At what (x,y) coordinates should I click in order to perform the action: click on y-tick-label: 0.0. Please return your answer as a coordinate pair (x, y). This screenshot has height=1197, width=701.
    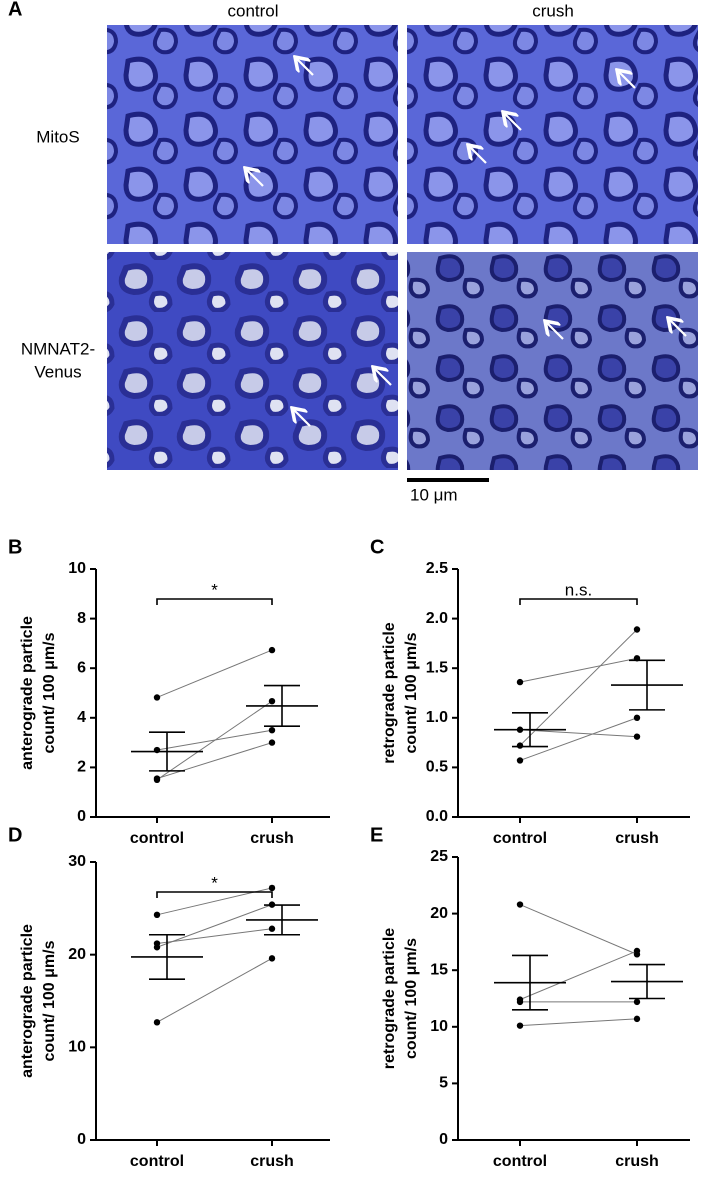
    Looking at the image, I should click on (437, 816).